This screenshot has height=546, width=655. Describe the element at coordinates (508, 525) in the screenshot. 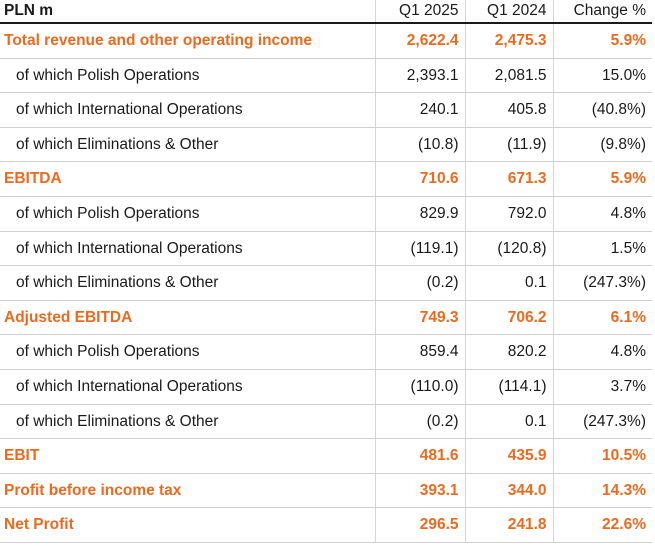

I see `value-q1-2024: 241.8` at that location.